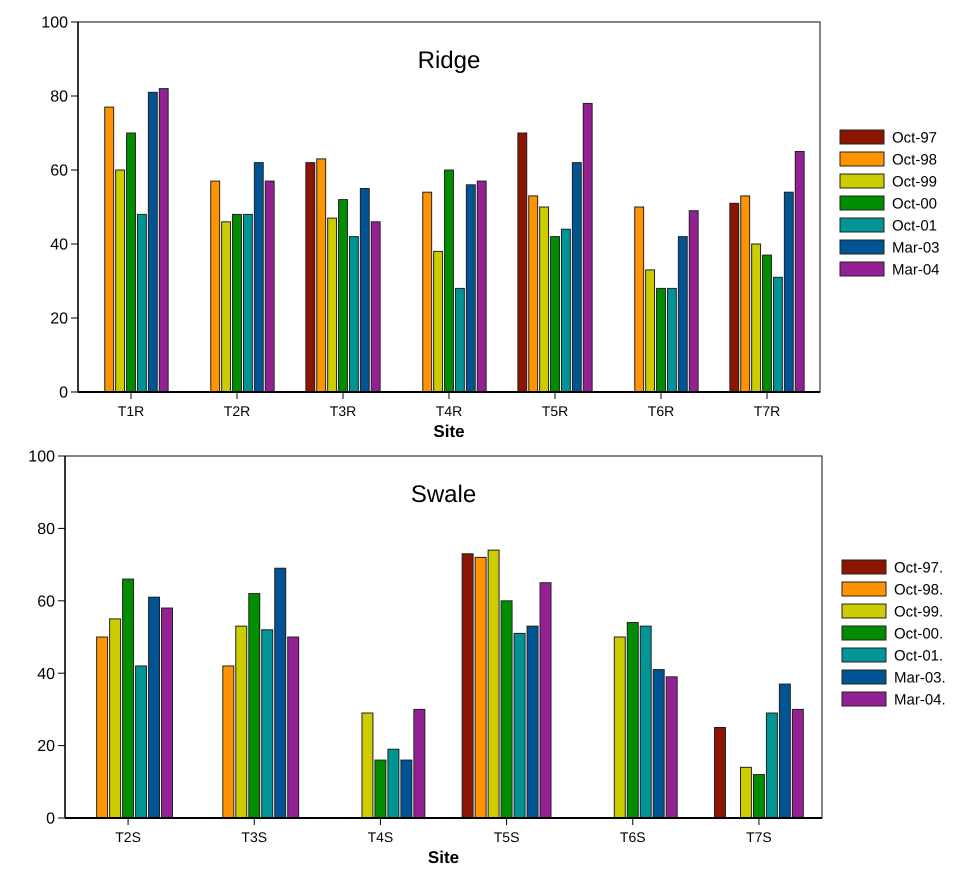 The image size is (962, 880). I want to click on legend-label: Mar-04, so click(916, 269).